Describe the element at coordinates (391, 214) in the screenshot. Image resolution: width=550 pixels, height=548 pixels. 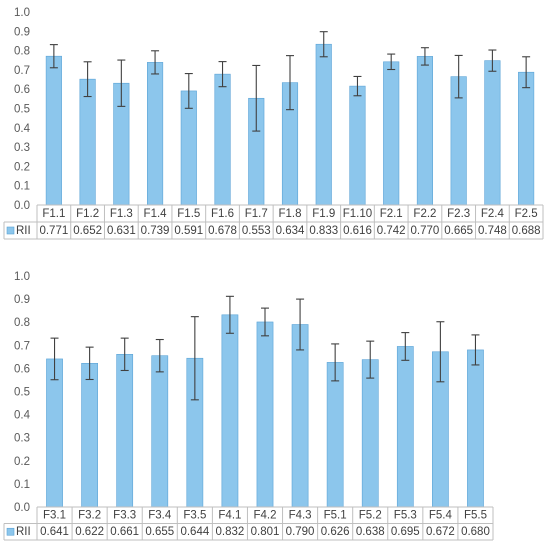
I see `category-label: F2.1` at that location.